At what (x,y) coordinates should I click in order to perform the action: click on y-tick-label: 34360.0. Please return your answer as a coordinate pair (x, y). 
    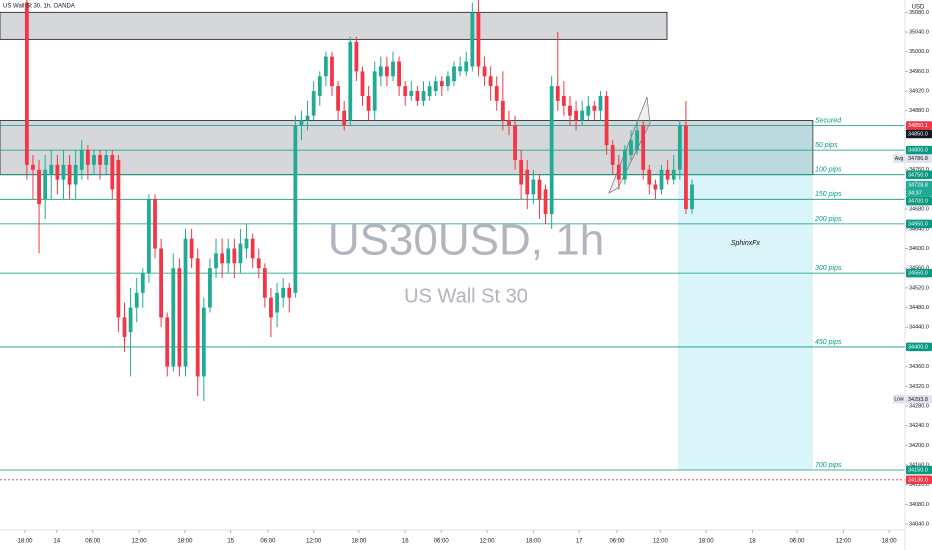
    Looking at the image, I should click on (919, 367).